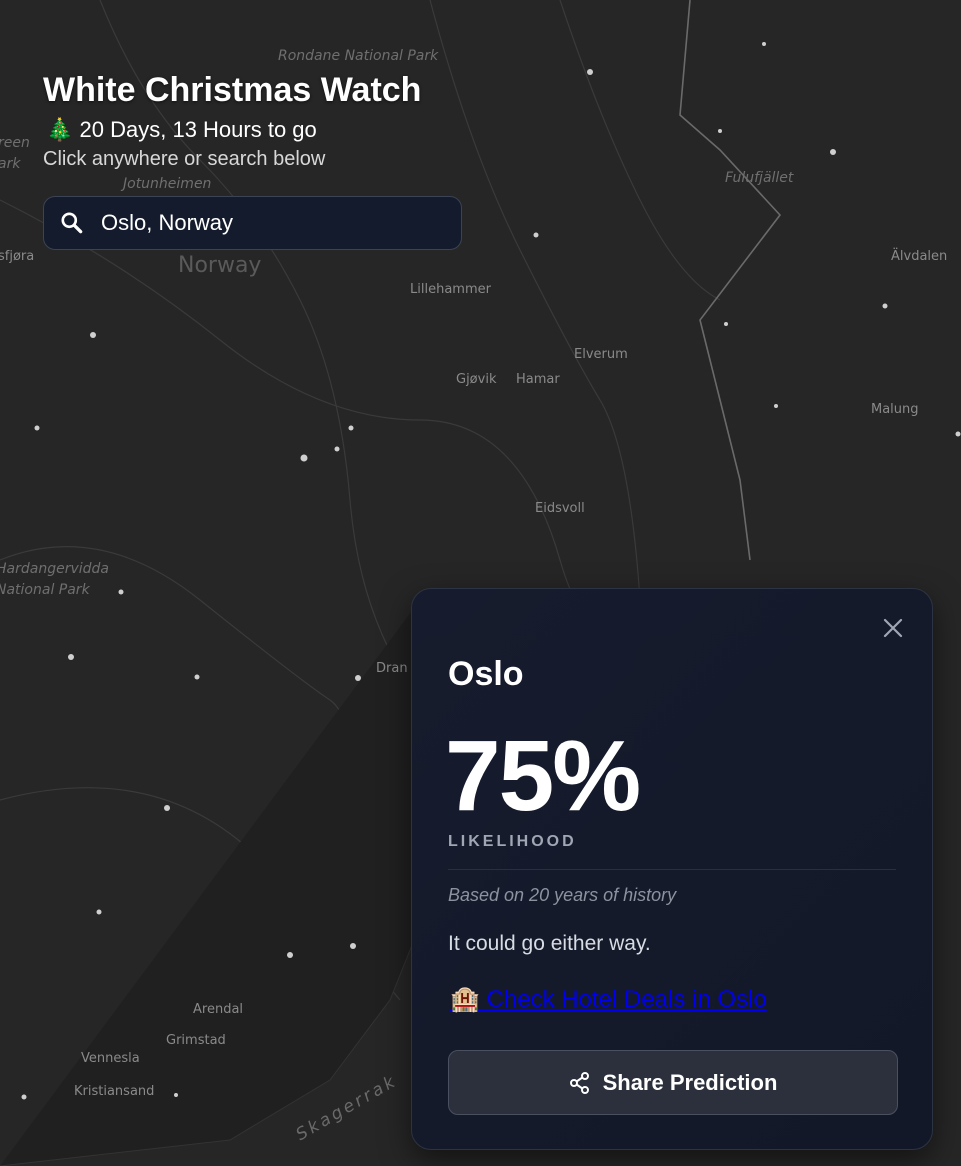  What do you see at coordinates (358, 56) in the screenshot?
I see `map-label: Rondane National Park` at bounding box center [358, 56].